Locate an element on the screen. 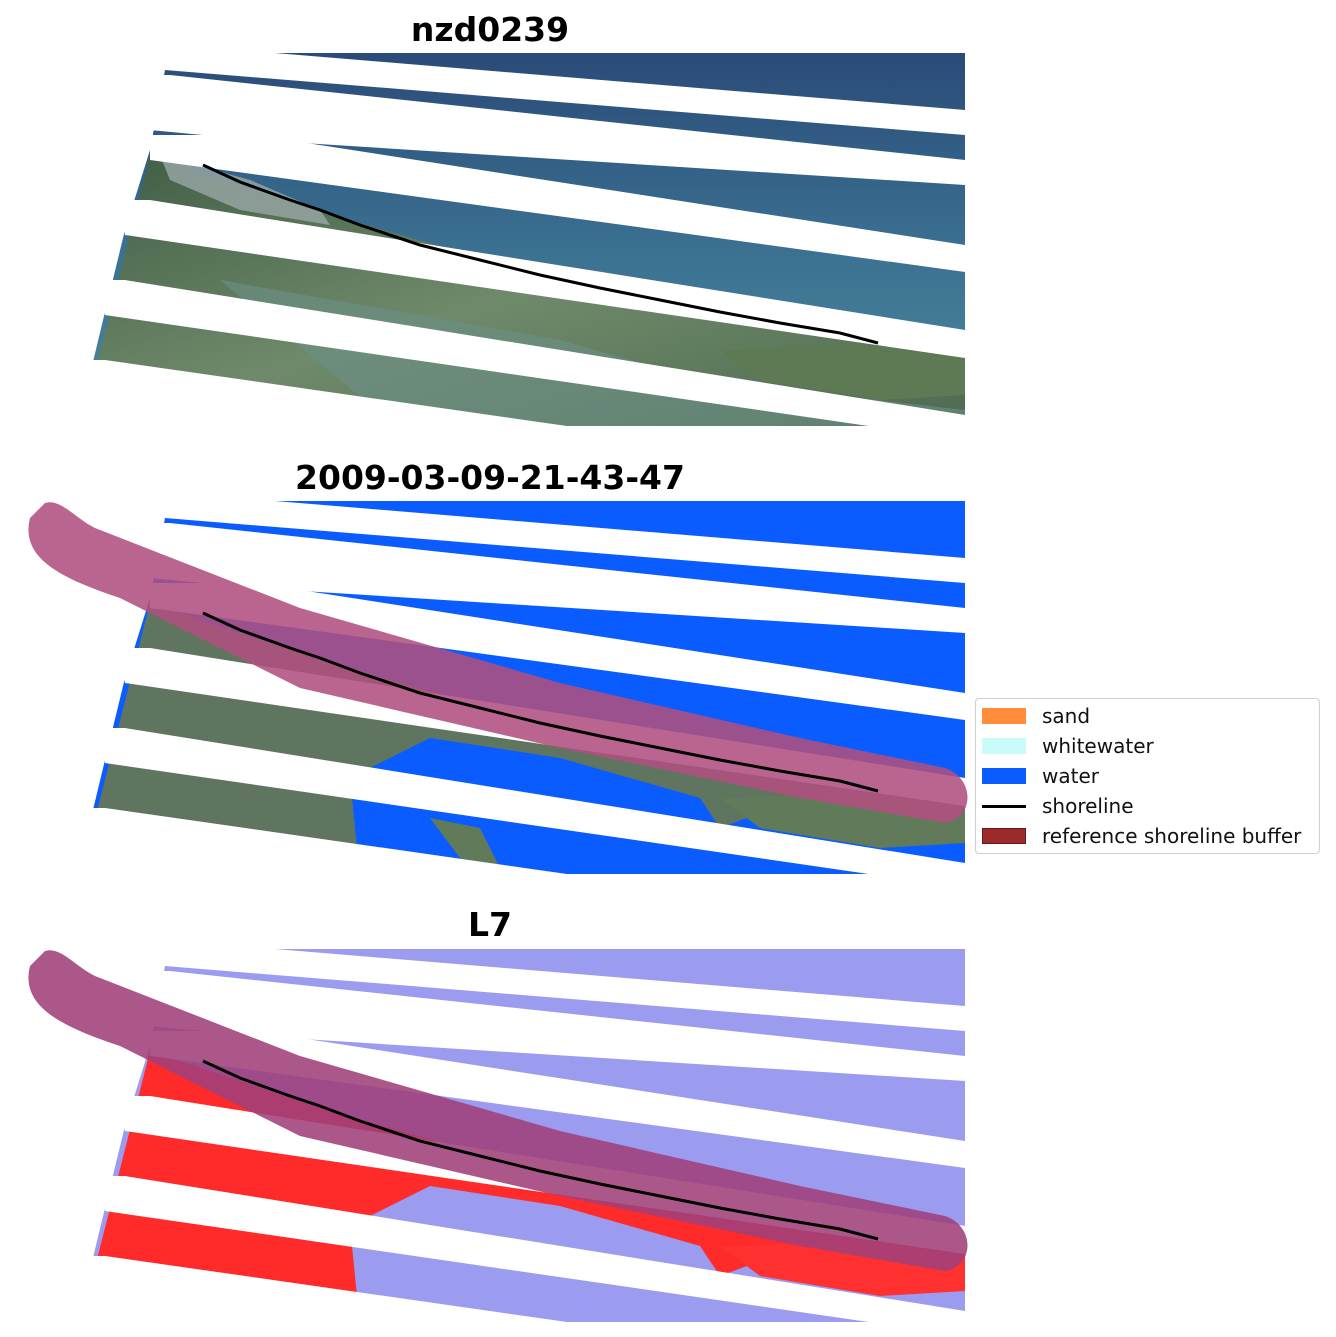 This screenshot has width=1336, height=1337. legend-item-water: water is located at coordinates (1040, 776).